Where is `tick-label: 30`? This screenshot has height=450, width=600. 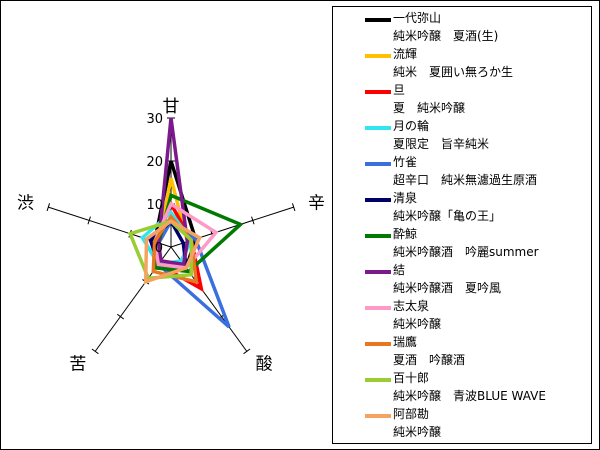
tick-label: 30 is located at coordinates (154, 119).